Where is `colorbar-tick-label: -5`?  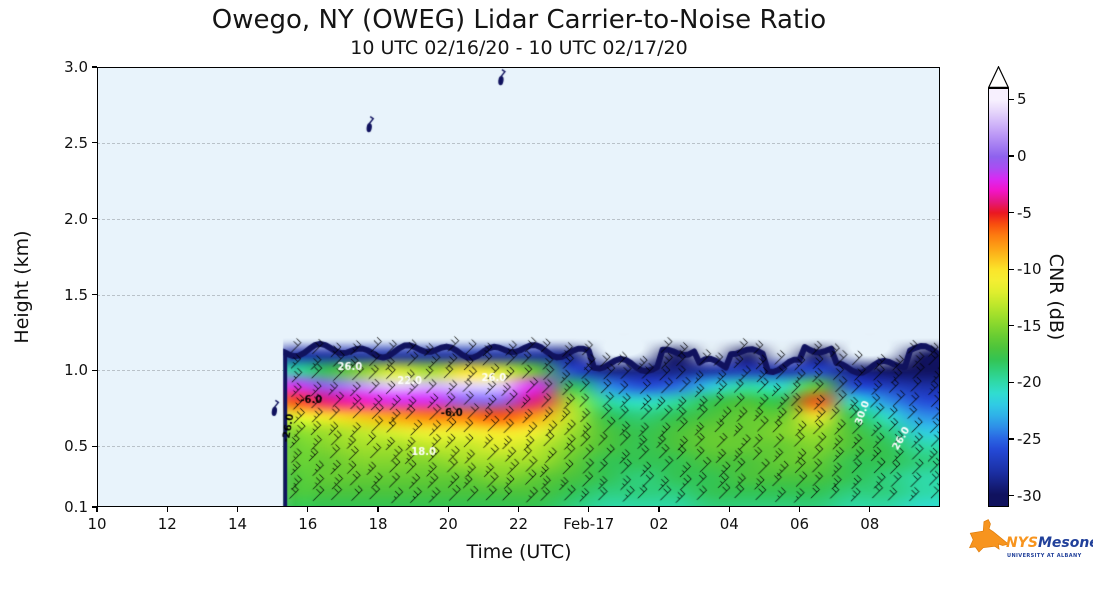
colorbar-tick-label: -5 is located at coordinates (1024, 212).